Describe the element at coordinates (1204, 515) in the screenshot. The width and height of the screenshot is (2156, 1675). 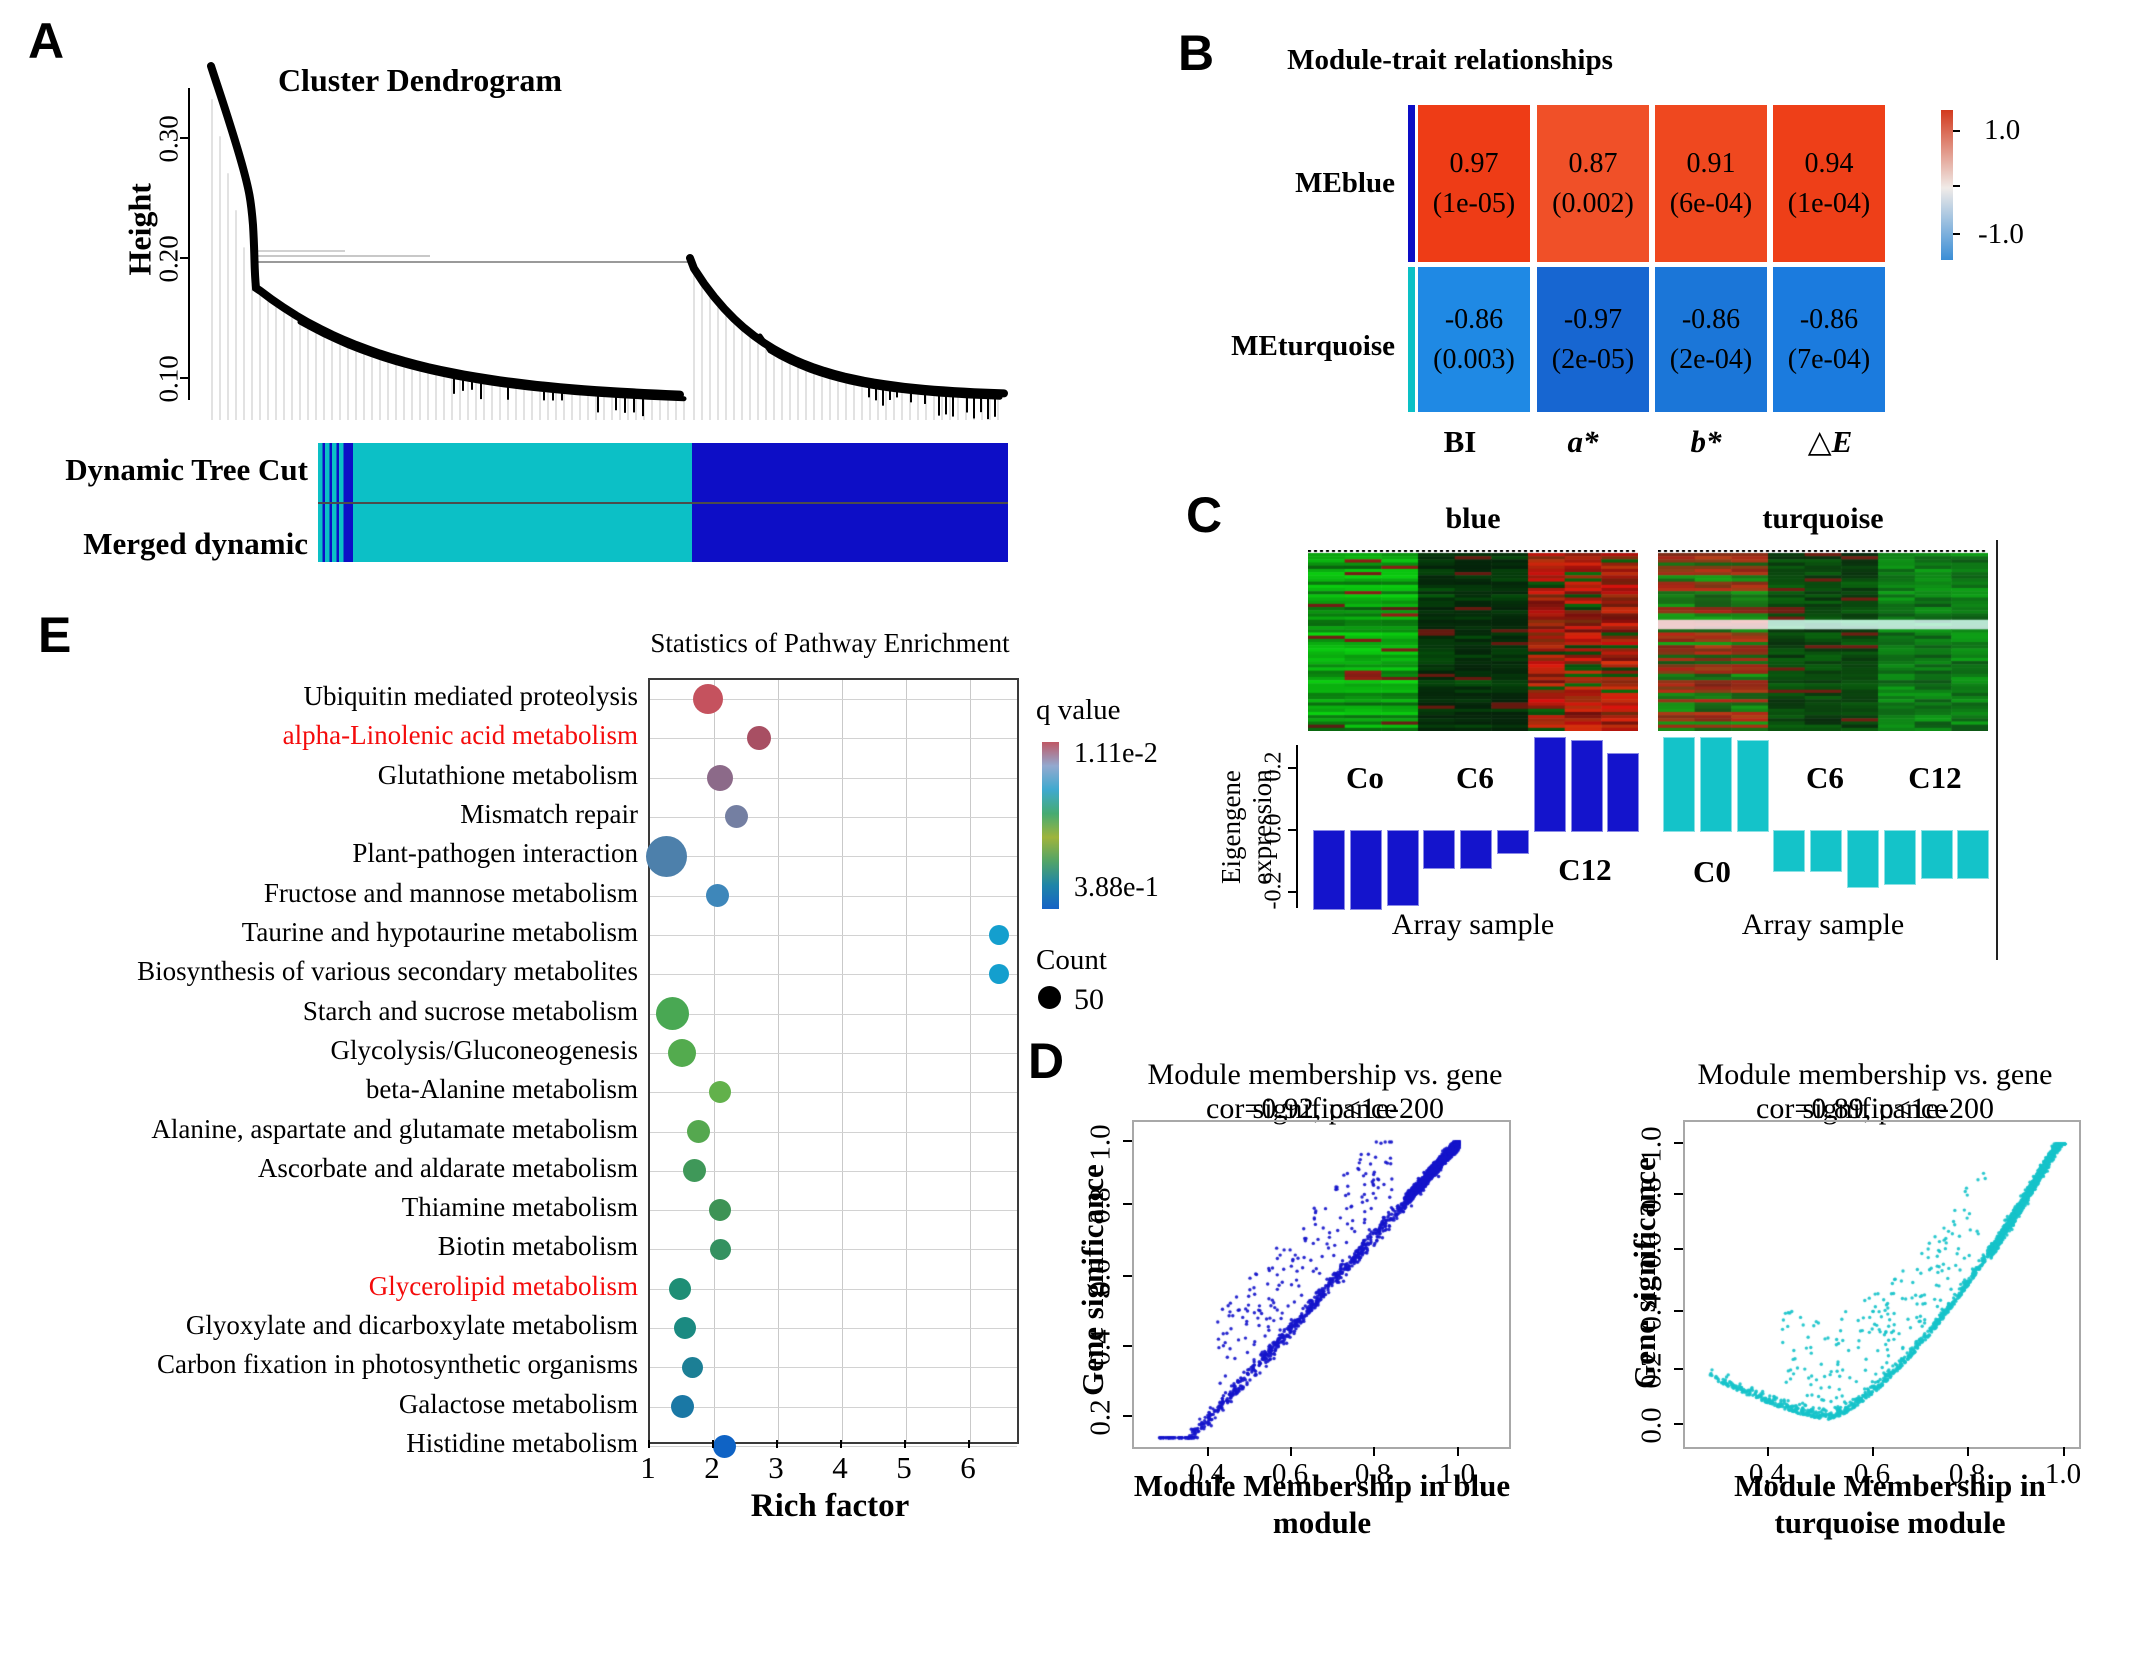
I see `panel-c-label: C` at that location.